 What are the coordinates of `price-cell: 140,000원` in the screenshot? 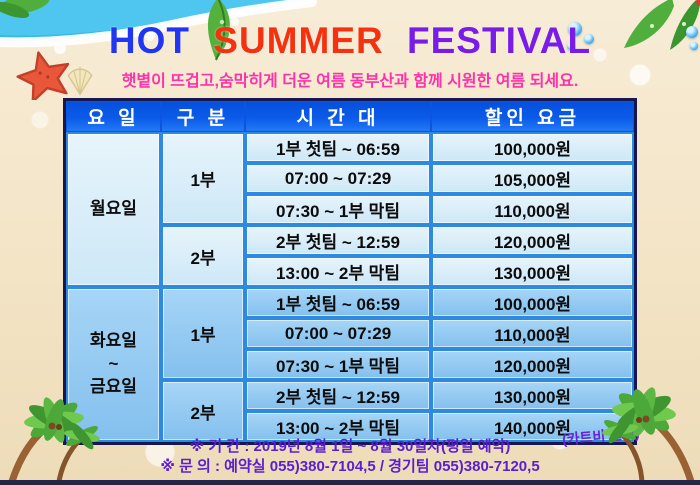 It's located at (532, 426).